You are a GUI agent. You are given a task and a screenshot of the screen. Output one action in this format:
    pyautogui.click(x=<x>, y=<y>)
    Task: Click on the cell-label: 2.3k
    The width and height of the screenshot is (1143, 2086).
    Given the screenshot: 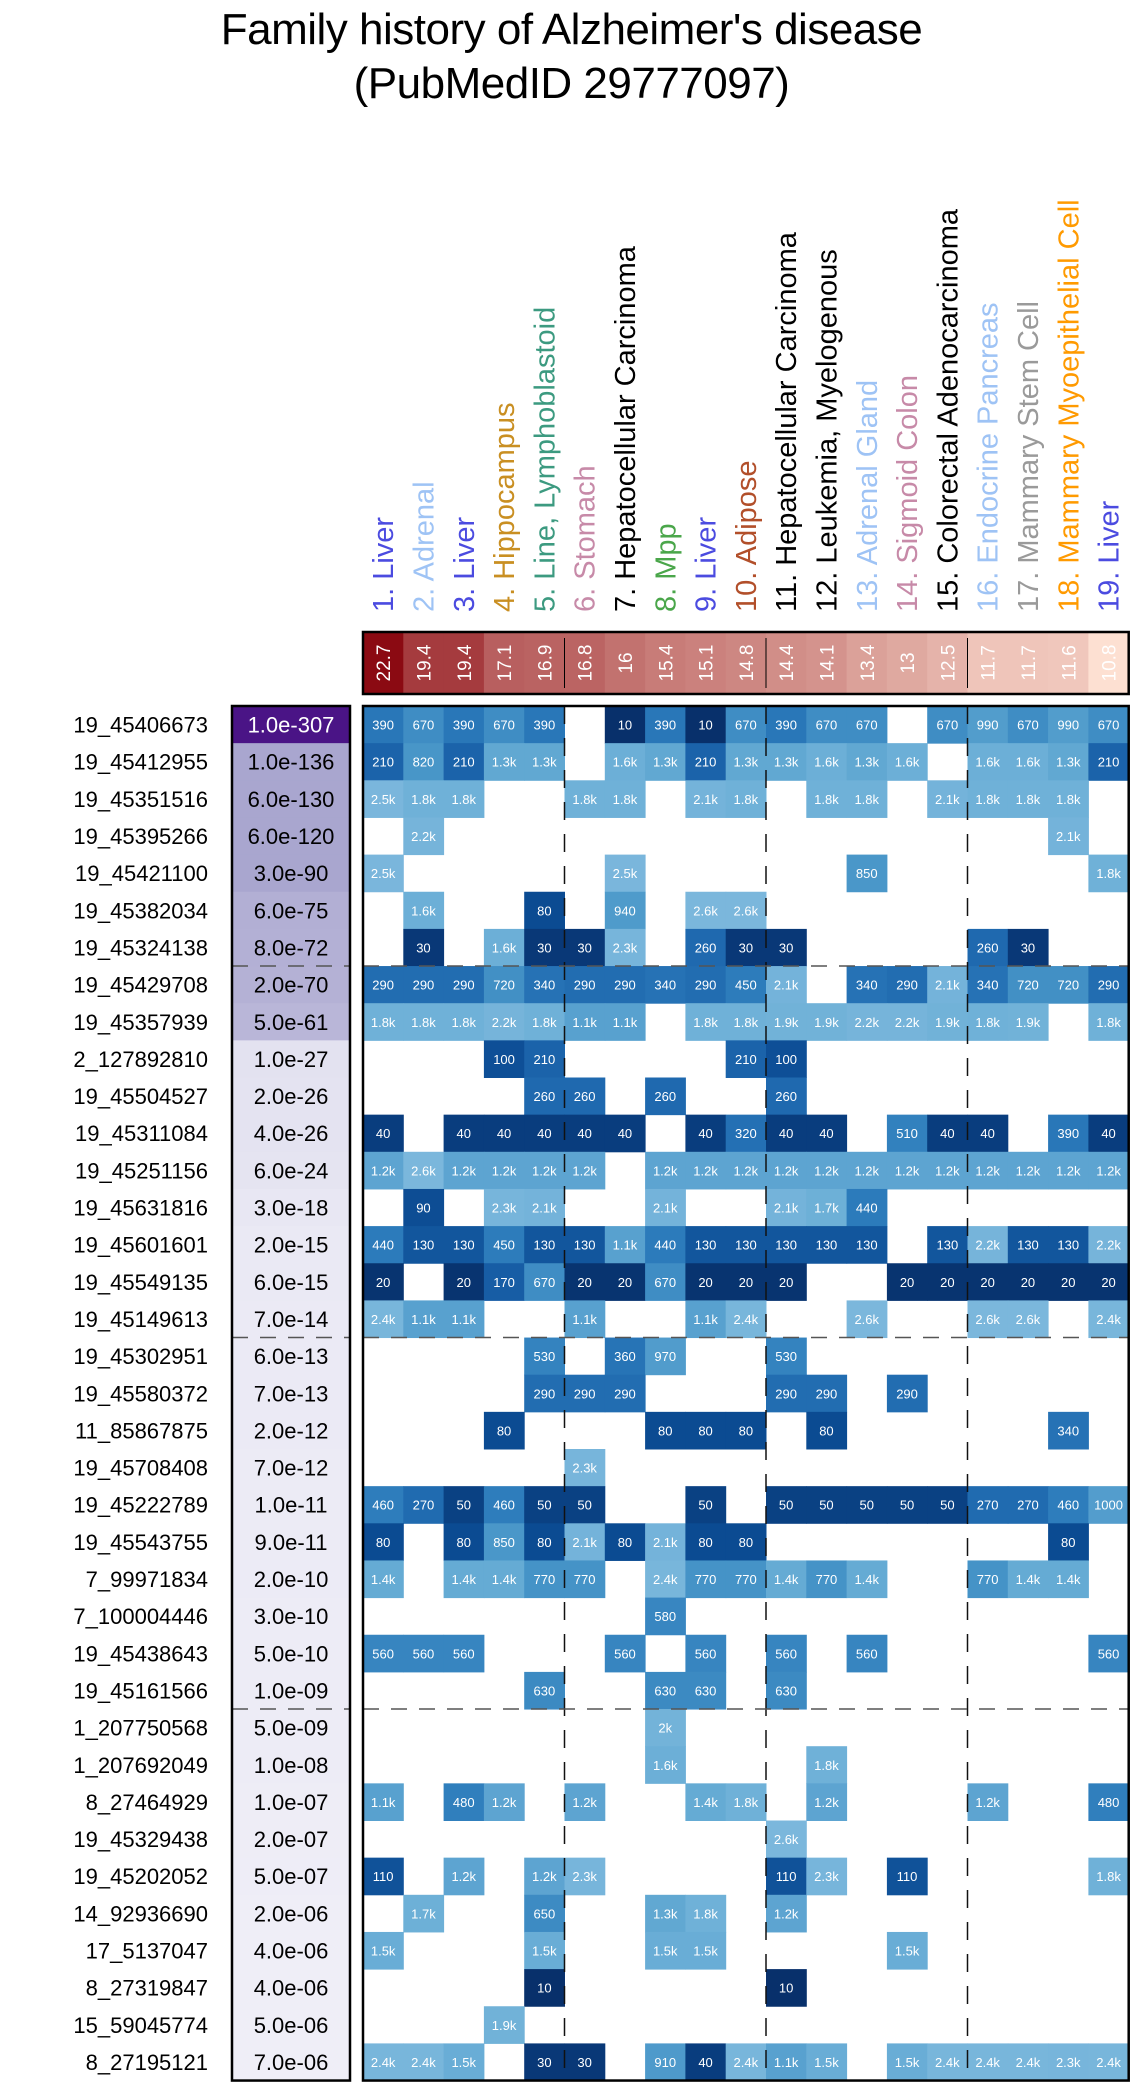 What is the action you would take?
    pyautogui.click(x=584, y=1468)
    